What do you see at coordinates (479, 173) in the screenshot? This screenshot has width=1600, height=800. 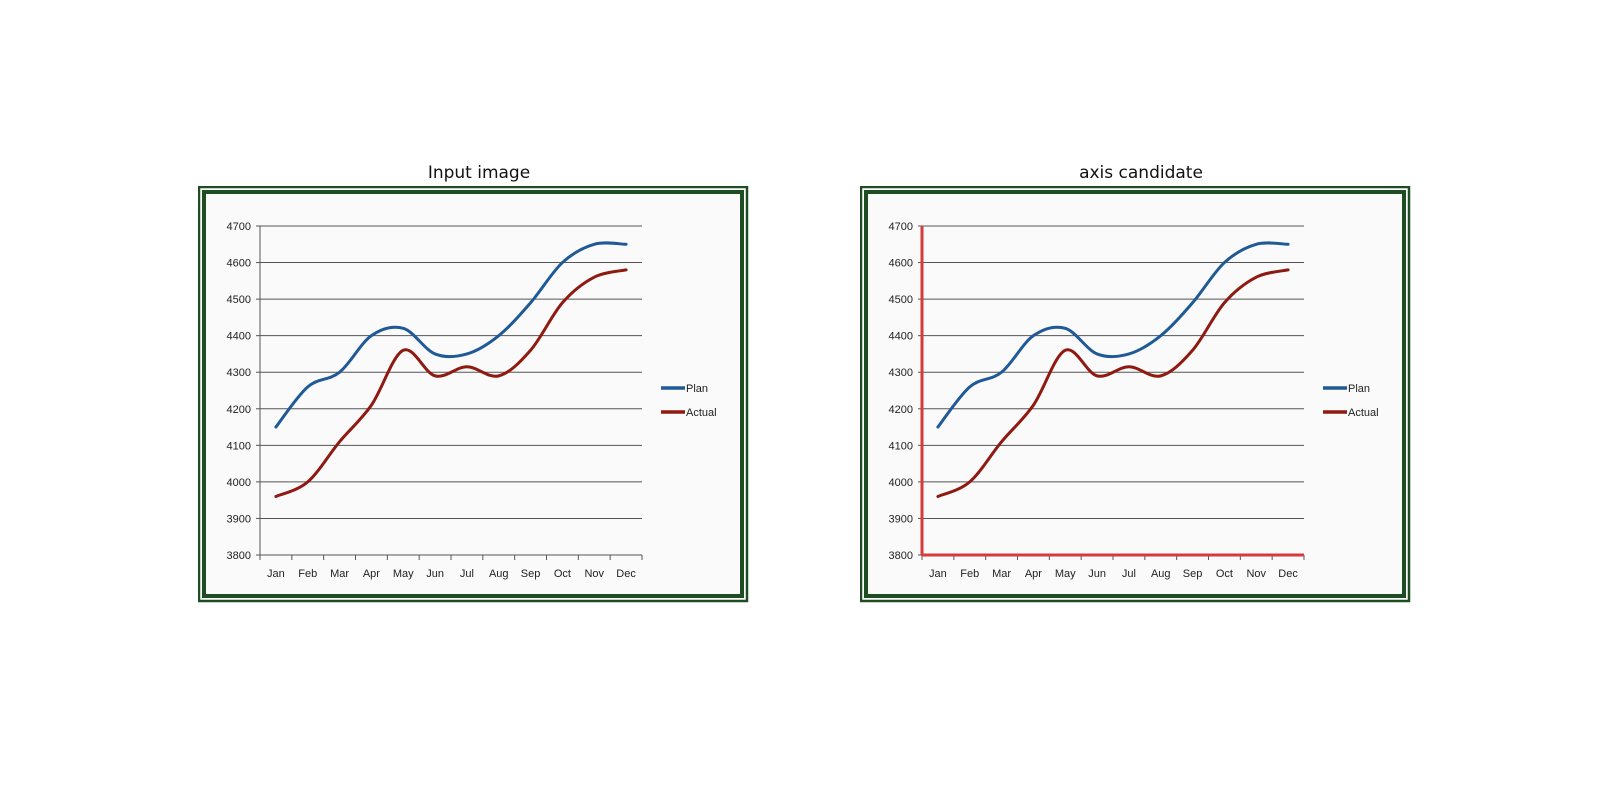 I see `panel-title: Input image` at bounding box center [479, 173].